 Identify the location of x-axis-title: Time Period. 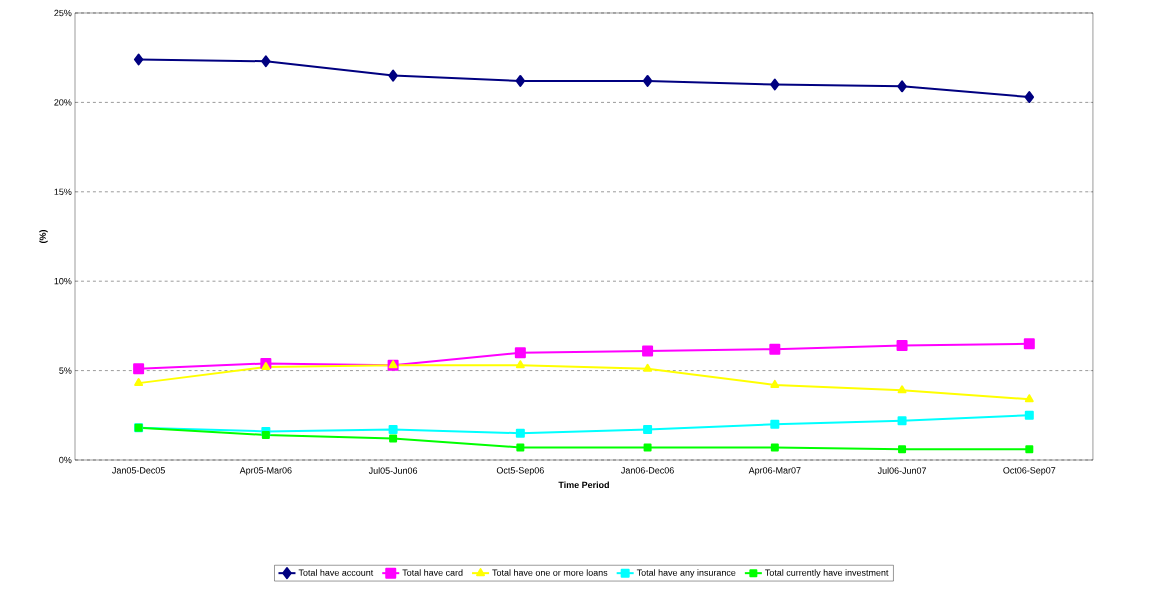
(583, 485).